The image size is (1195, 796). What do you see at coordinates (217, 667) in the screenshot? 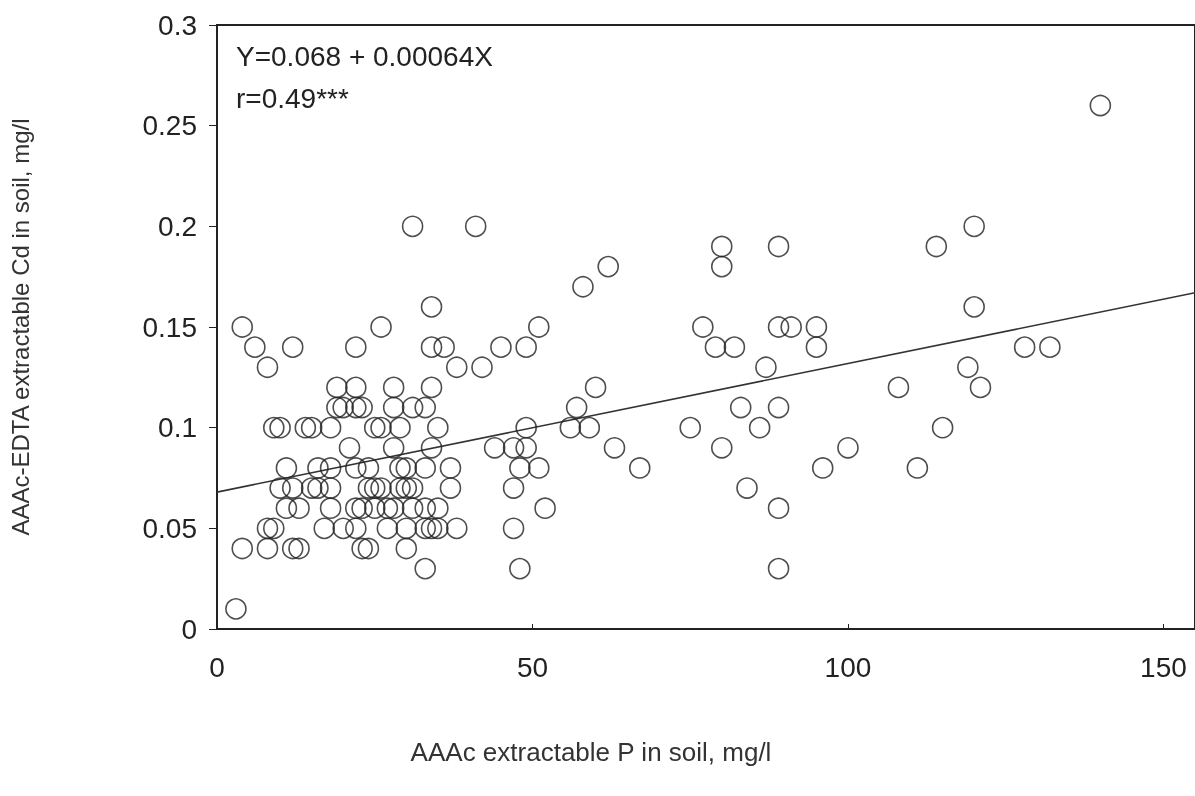
I see `x-tick-label: 0` at bounding box center [217, 667].